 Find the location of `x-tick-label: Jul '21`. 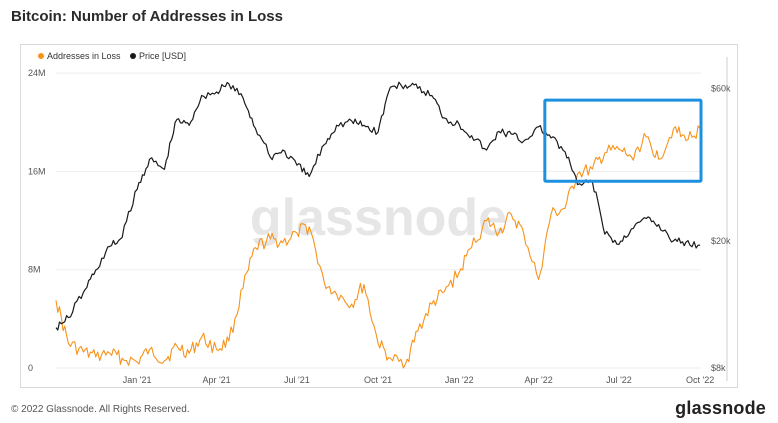

x-tick-label: Jul '21 is located at coordinates (297, 380).